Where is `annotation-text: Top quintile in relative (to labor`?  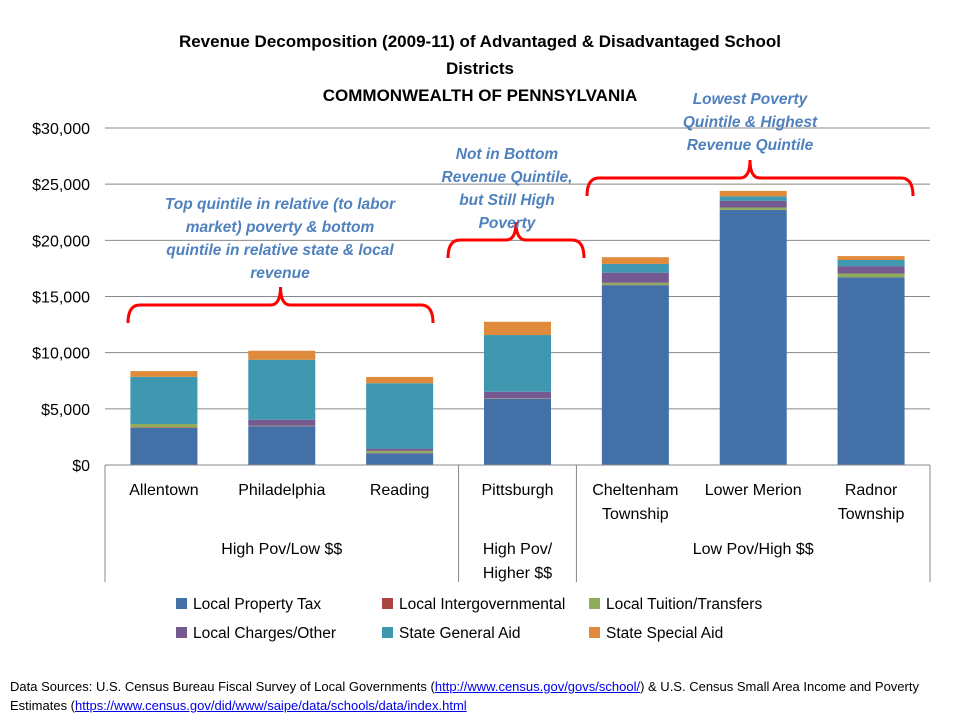
annotation-text: Top quintile in relative (to labor is located at coordinates (280, 204).